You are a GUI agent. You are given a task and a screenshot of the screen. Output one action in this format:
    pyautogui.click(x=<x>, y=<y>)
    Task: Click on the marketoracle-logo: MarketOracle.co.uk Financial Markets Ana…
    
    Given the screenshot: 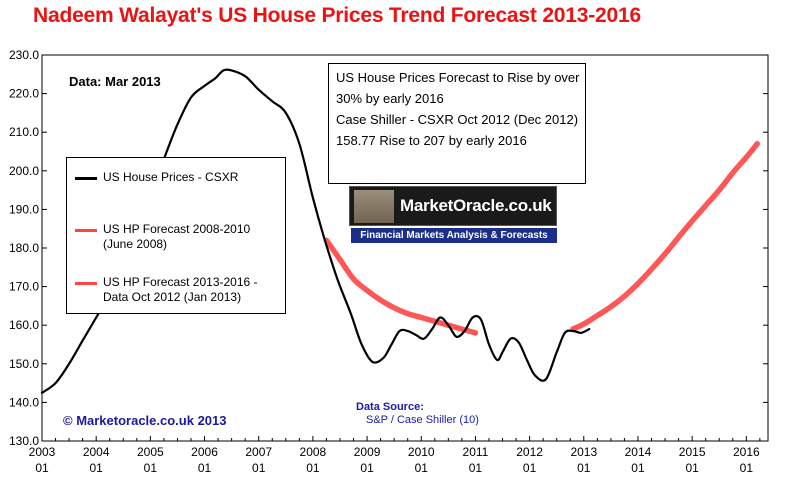 What is the action you would take?
    pyautogui.click(x=453, y=216)
    